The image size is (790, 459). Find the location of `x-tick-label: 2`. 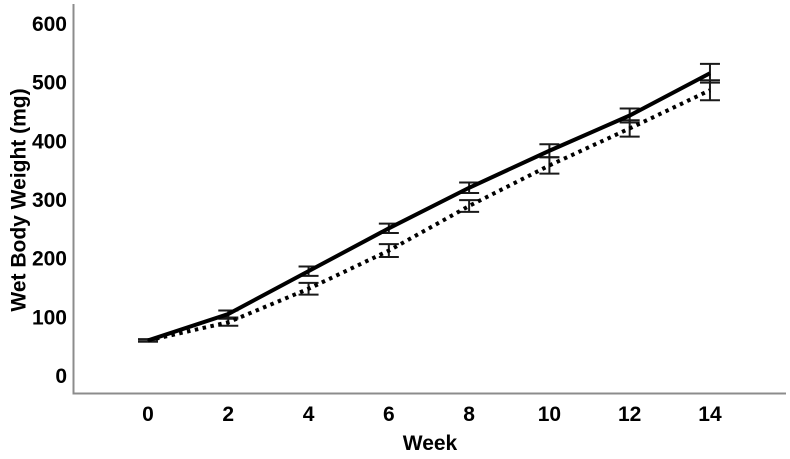

x-tick-label: 2 is located at coordinates (228, 414).